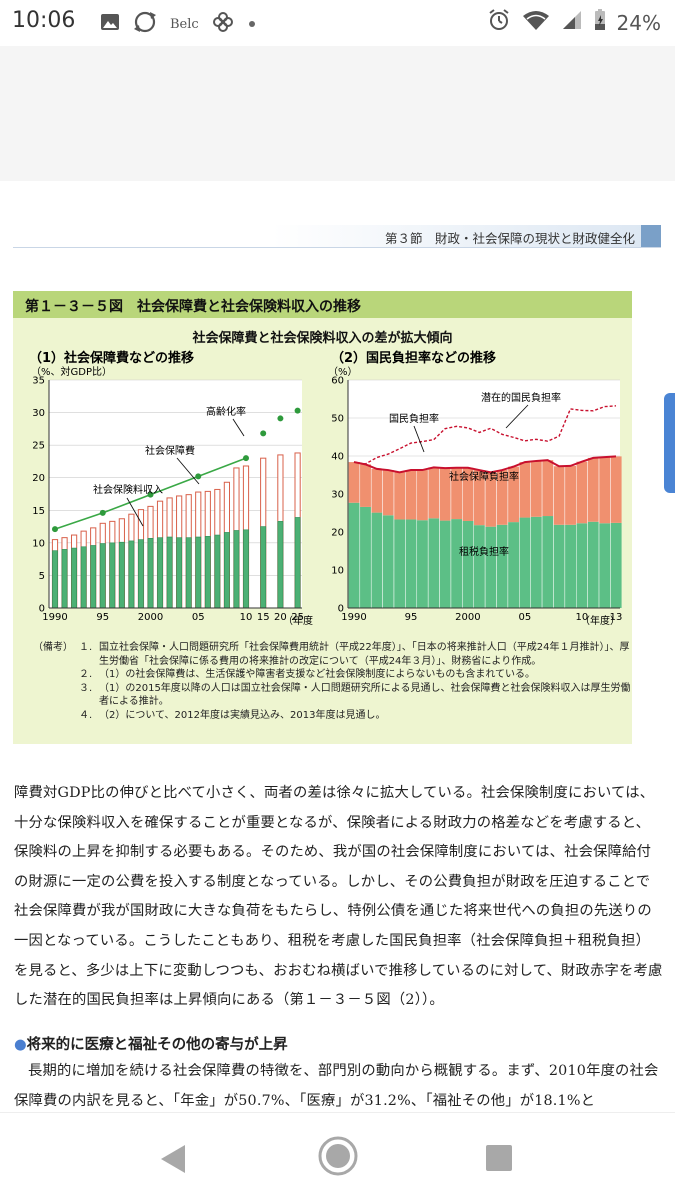 The image size is (675, 1201). I want to click on potential-burden-line, so click(485, 435).